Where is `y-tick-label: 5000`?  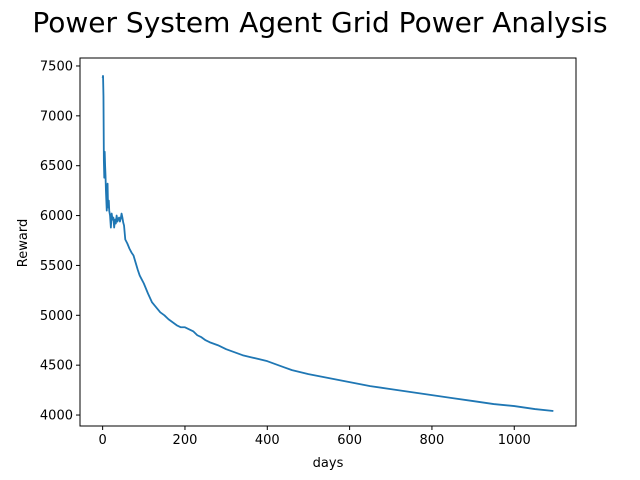 y-tick-label: 5000 is located at coordinates (56, 316).